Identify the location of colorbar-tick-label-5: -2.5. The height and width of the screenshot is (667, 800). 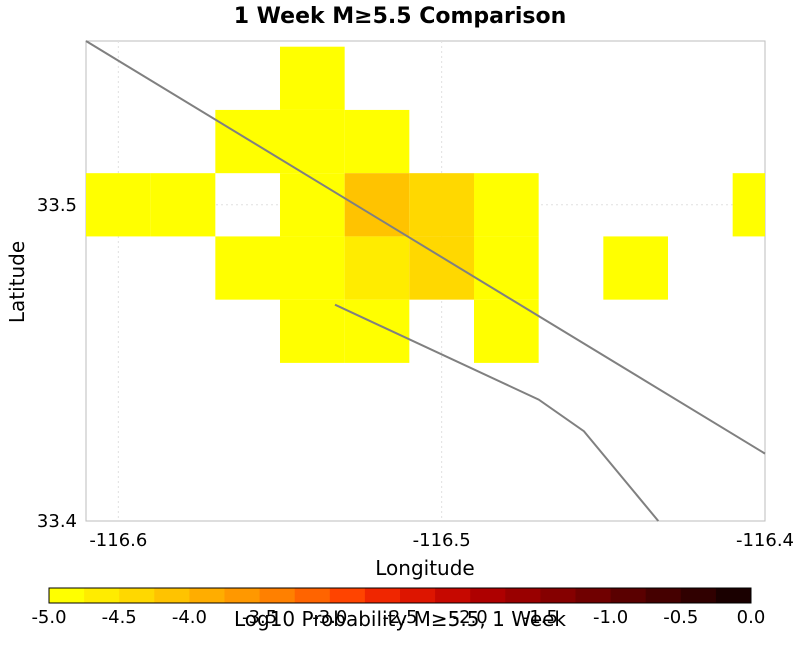
(399, 617).